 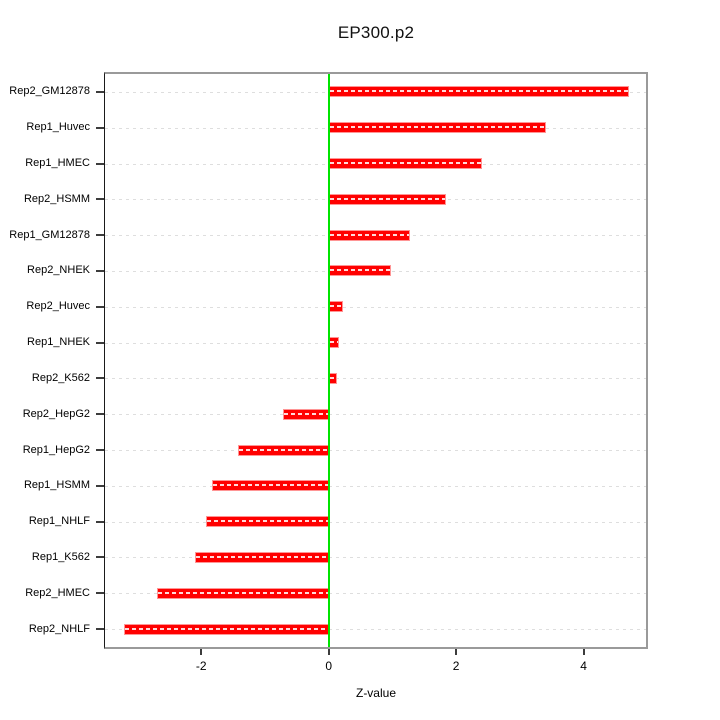 What do you see at coordinates (58, 306) in the screenshot?
I see `y-tick-label: Rep2_Huvec` at bounding box center [58, 306].